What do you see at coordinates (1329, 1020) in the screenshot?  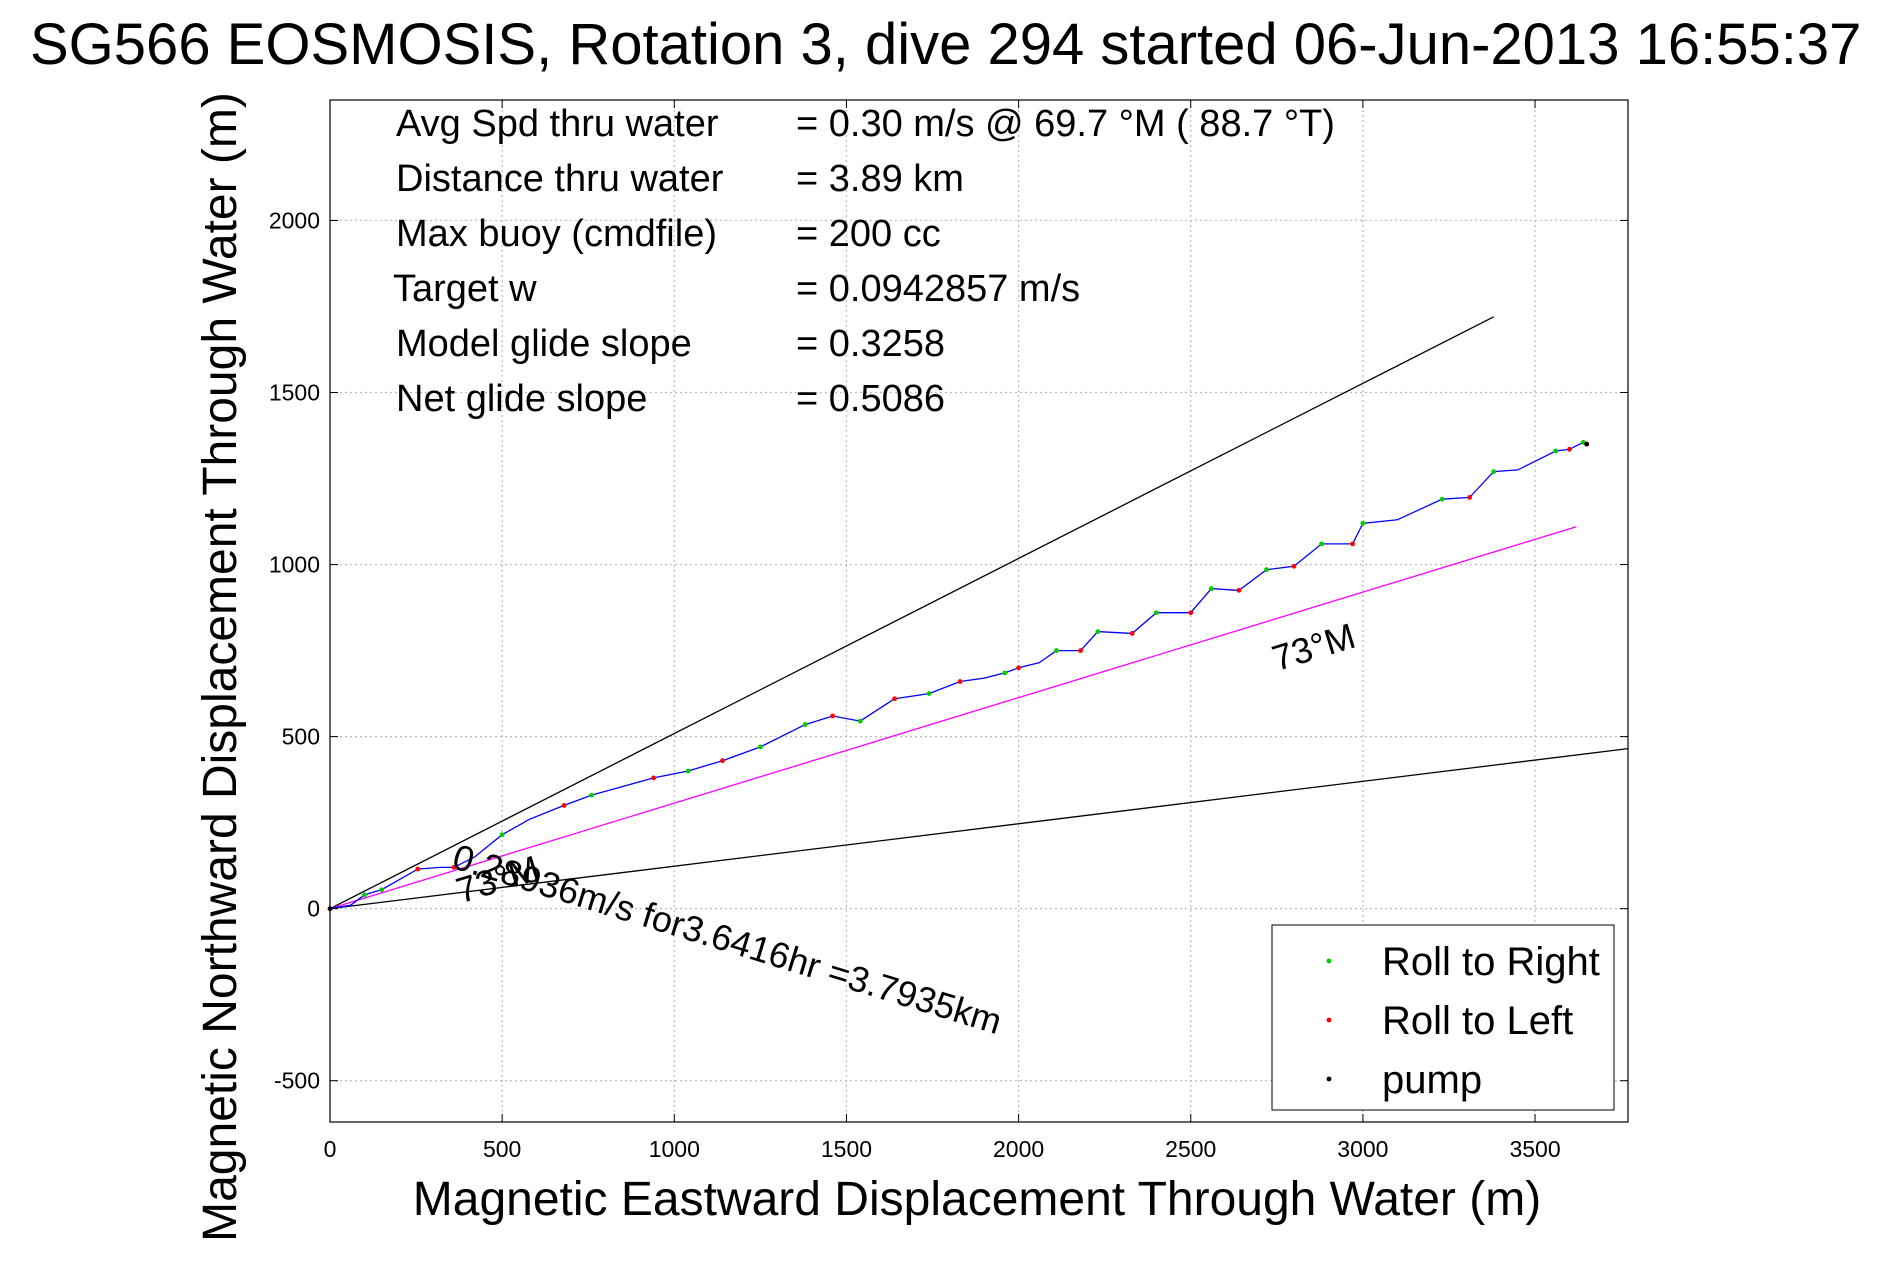 I see `legend-marker-roll-to-left` at bounding box center [1329, 1020].